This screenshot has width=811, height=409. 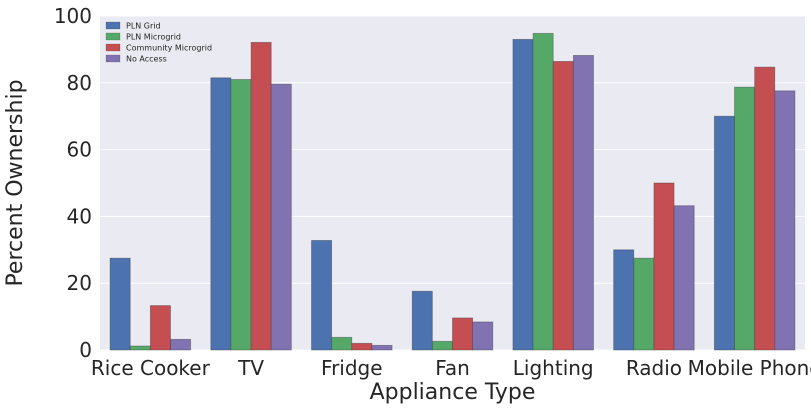 I want to click on x-tick-label: TV, so click(x=250, y=368).